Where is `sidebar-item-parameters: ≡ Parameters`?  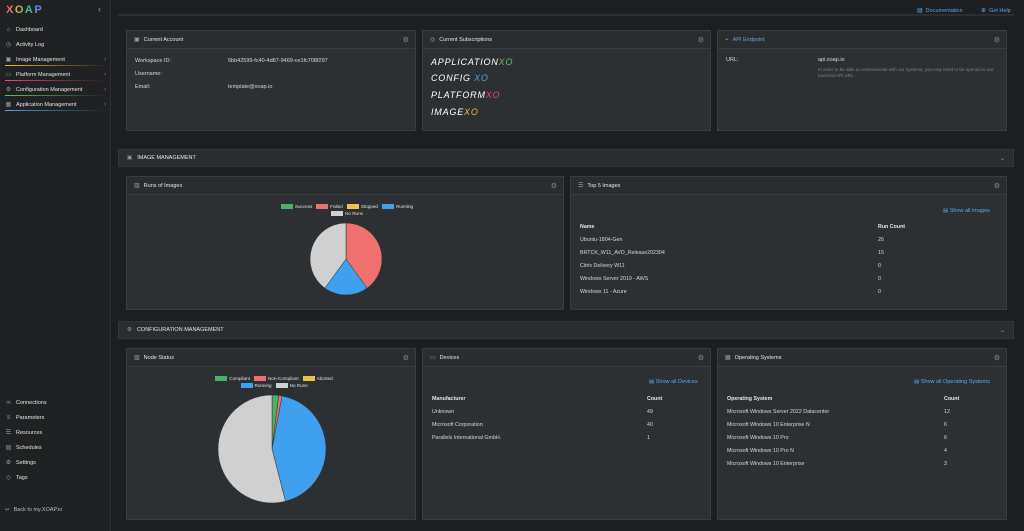
sidebar-item-parameters: ≡ Parameters is located at coordinates (55, 417).